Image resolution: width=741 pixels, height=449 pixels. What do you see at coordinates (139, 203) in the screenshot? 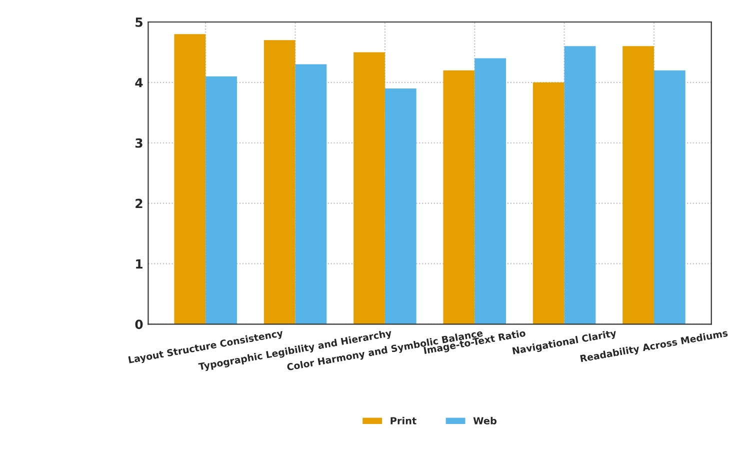
I see `y-tick-label: 2` at bounding box center [139, 203].